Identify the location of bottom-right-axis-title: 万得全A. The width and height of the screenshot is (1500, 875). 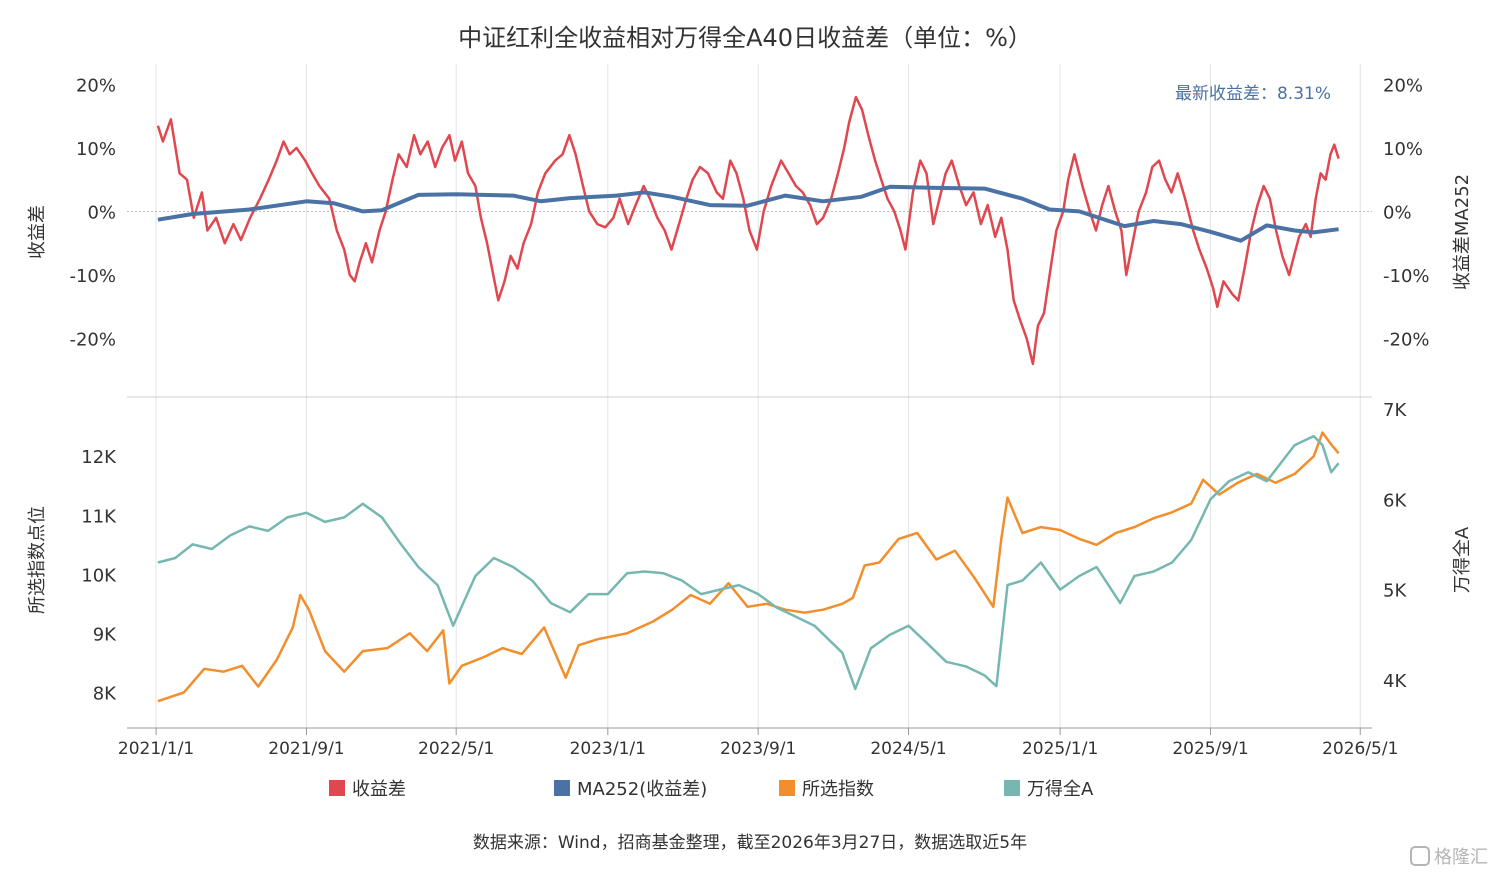
(1462, 559).